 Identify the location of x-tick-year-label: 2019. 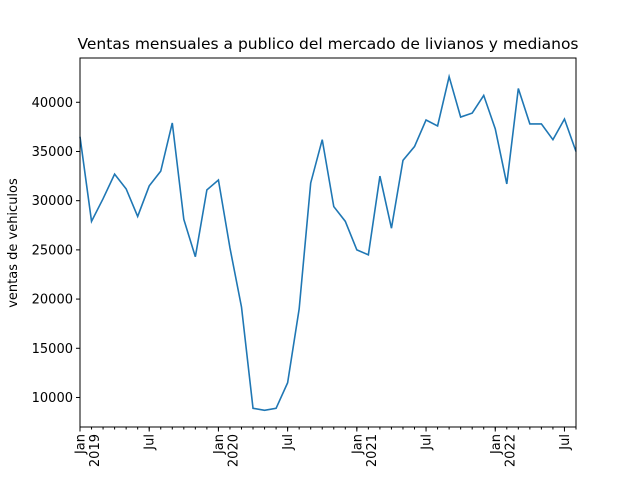
(95, 450).